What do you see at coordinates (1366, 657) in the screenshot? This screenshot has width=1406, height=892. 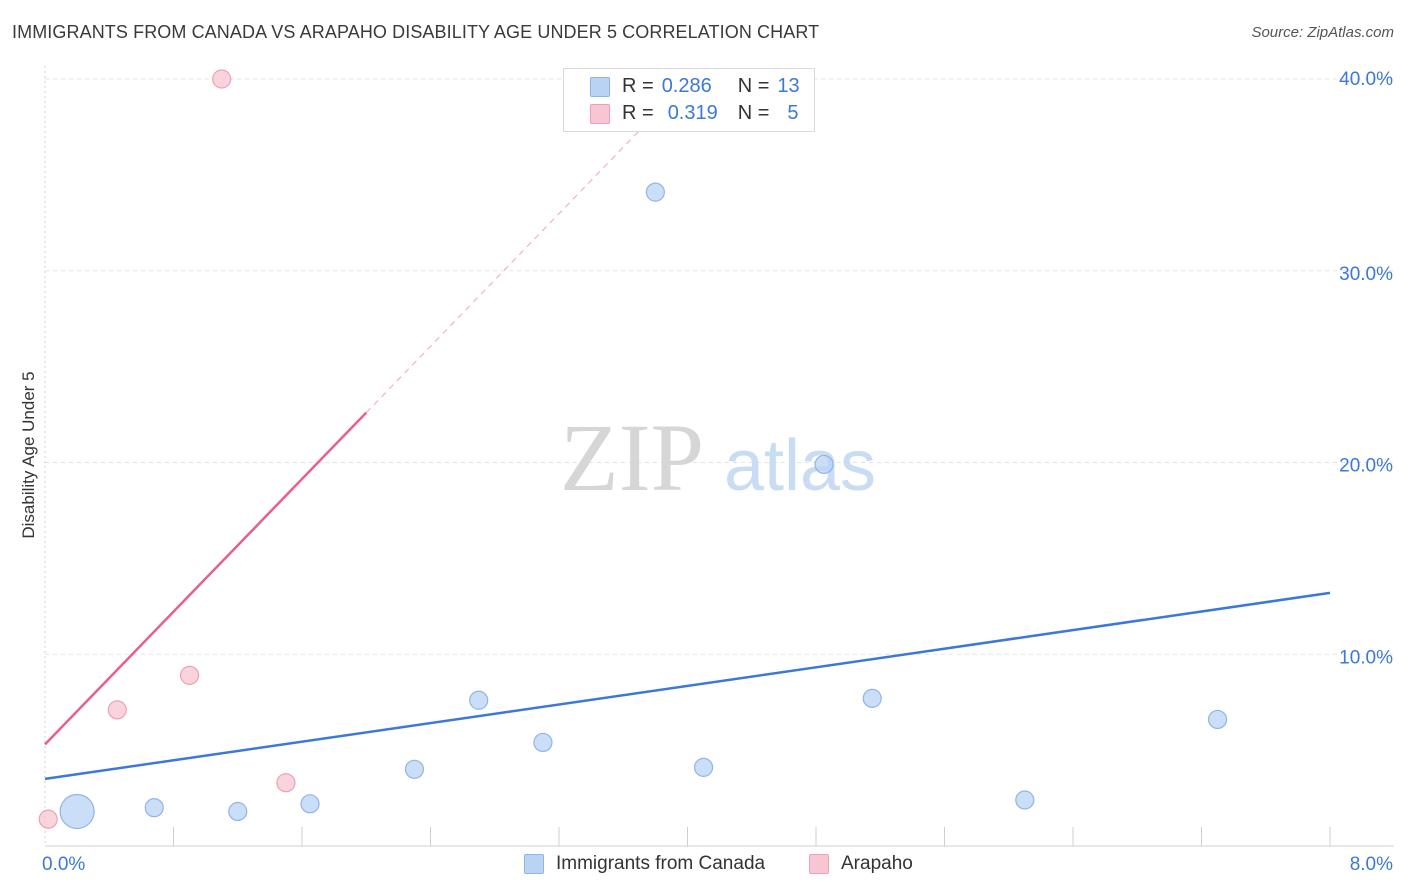 I see `y-tick-label: 10.0%` at bounding box center [1366, 657].